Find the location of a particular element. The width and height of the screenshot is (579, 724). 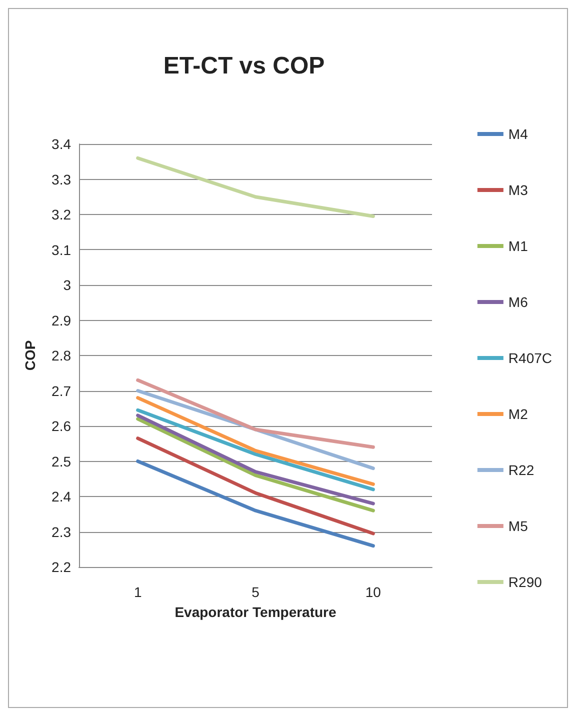

legend-label: M2 is located at coordinates (518, 414).